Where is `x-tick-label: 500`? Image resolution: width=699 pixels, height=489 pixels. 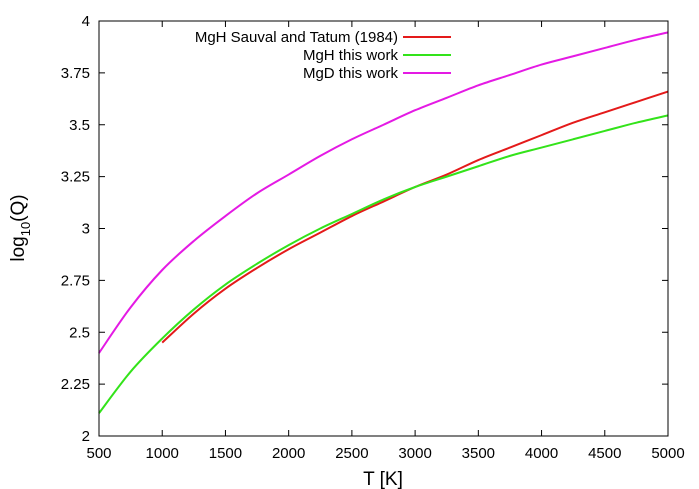
x-tick-label: 500 is located at coordinates (98, 453).